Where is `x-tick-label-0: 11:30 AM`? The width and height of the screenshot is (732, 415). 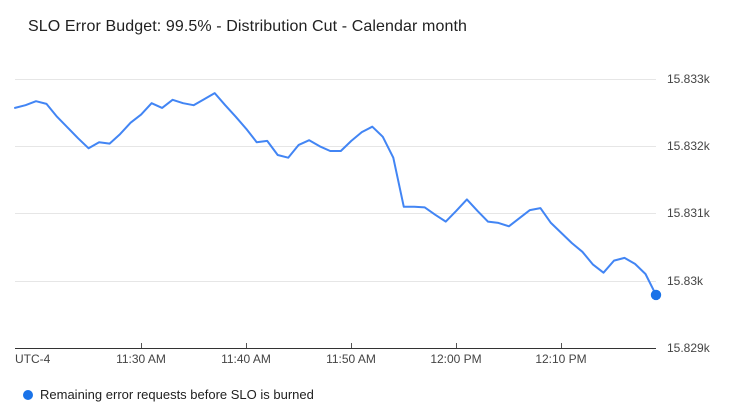
x-tick-label-0: 11:30 AM is located at coordinates (141, 359).